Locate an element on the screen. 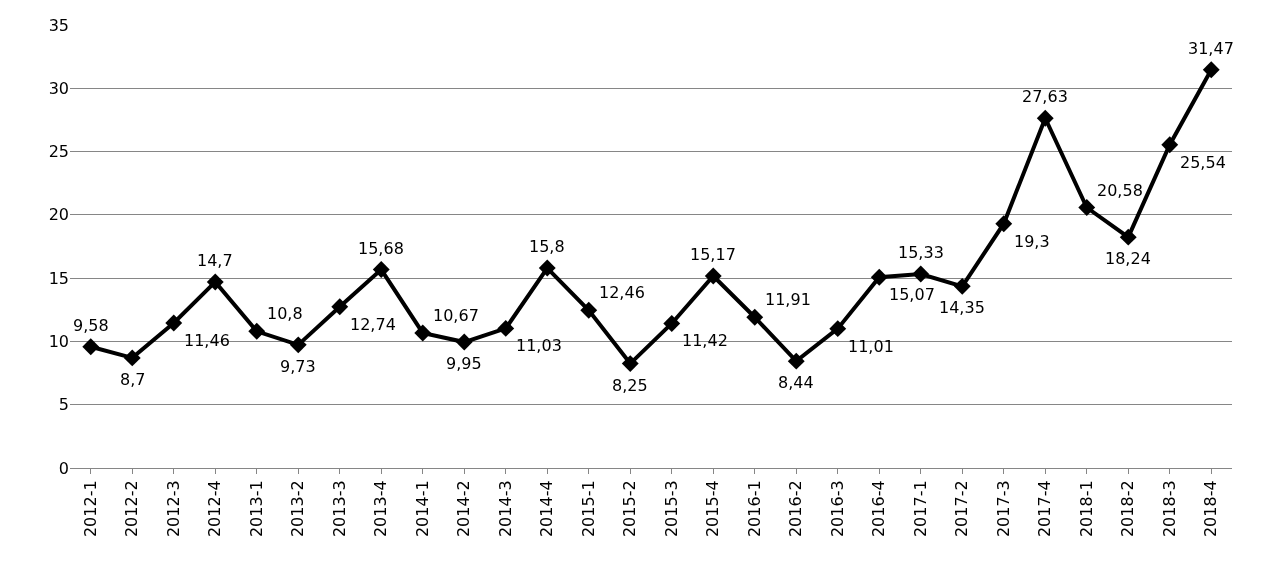  data-label: 31,47 is located at coordinates (1211, 48).